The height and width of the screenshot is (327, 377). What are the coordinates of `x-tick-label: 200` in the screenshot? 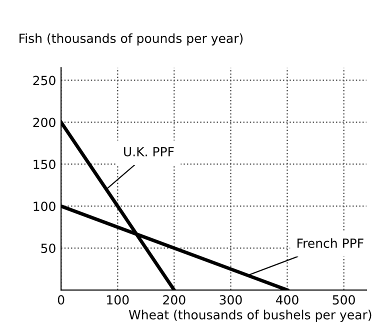 It's located at (174, 300).